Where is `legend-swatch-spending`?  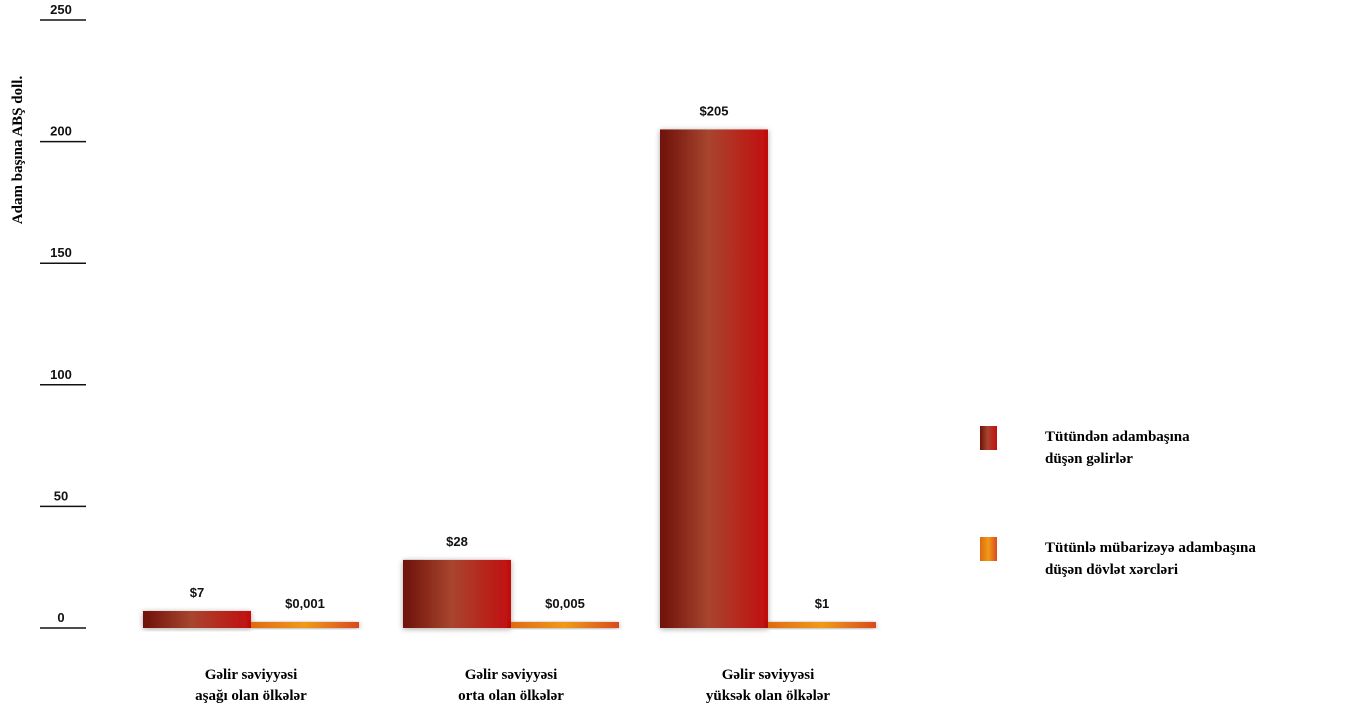
legend-swatch-spending is located at coordinates (988, 549).